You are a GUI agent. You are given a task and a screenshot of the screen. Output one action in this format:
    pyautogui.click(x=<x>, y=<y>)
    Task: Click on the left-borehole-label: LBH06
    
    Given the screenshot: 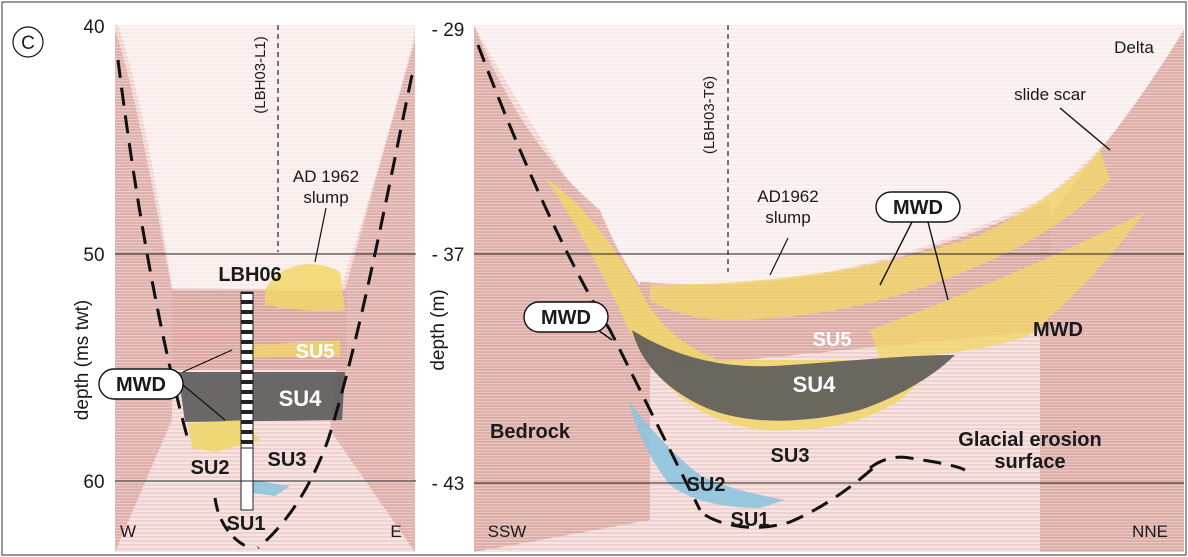 What is the action you would take?
    pyautogui.click(x=249, y=275)
    